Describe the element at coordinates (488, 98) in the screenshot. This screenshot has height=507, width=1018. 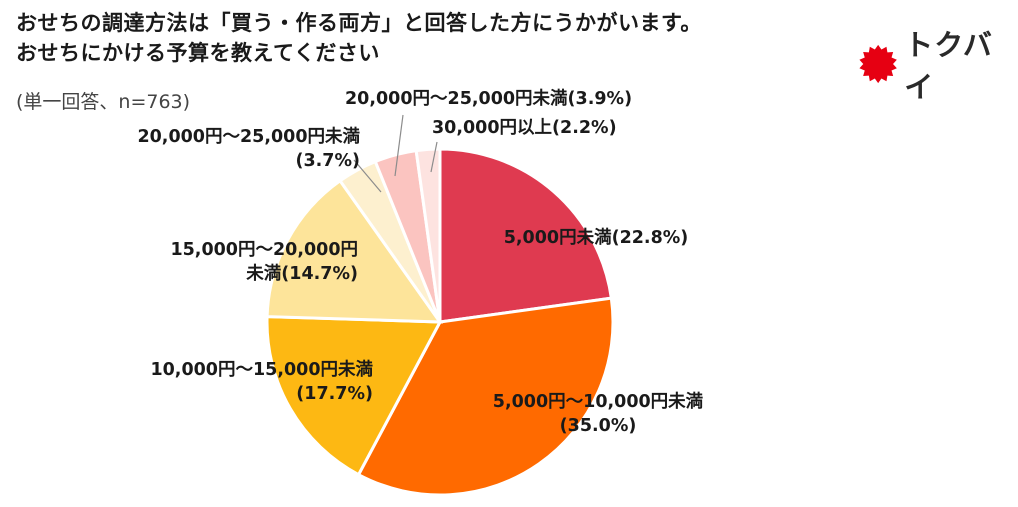
I see `slice-label: 20,000円～25,000円未満(3.9%)` at that location.